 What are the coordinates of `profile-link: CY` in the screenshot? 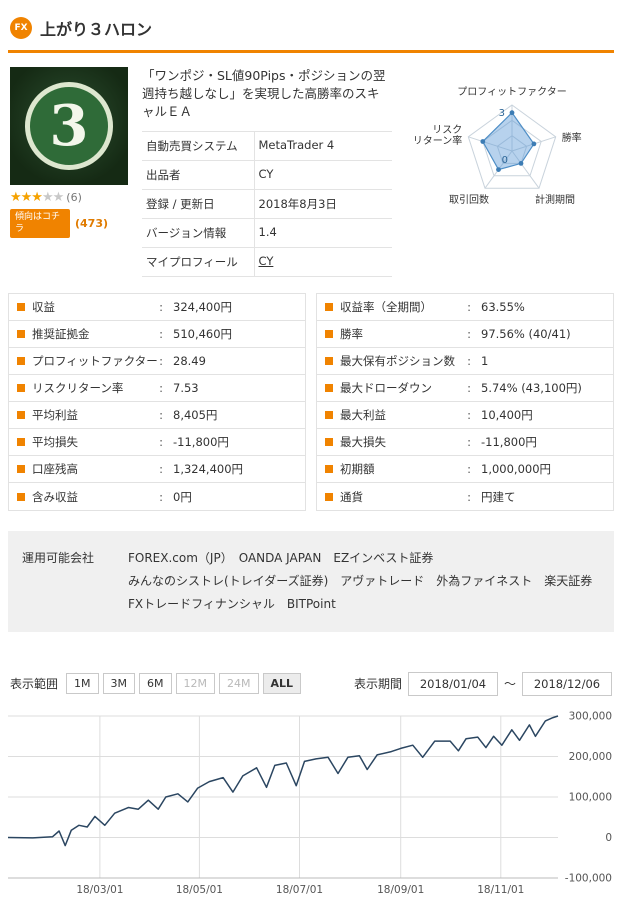 It's located at (266, 261).